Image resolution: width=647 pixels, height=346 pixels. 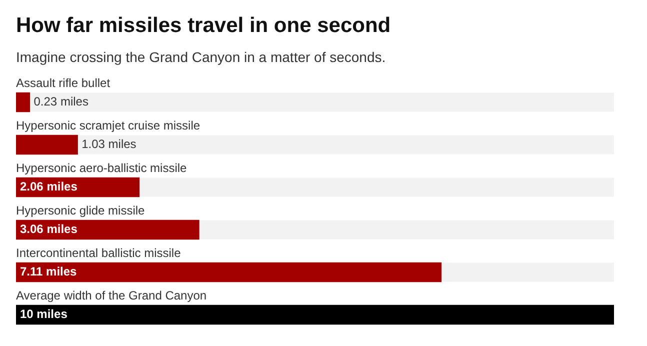 I want to click on y-tick-label: Hypersonic aero-ballistic missile, so click(x=102, y=168).